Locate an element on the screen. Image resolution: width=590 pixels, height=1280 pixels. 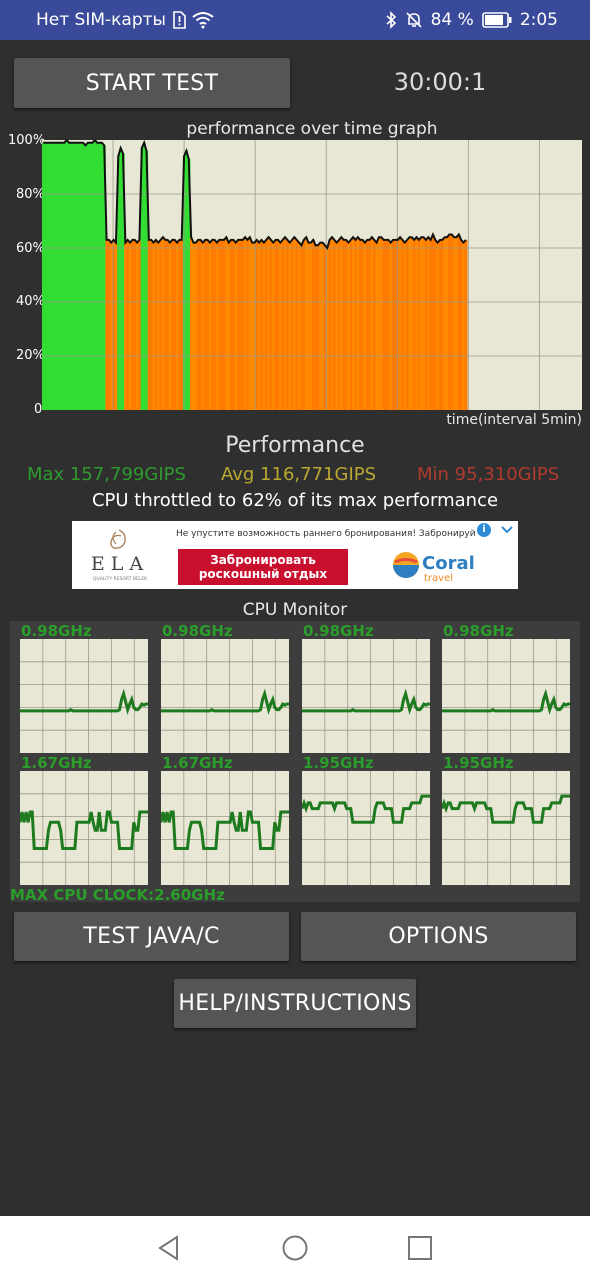
y-tick-label: 40% is located at coordinates (30, 301).